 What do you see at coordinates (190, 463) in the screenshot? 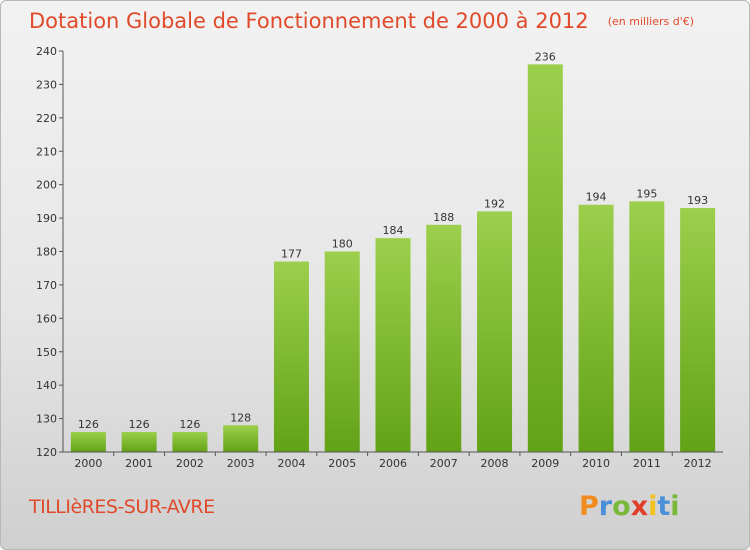
I see `x-tick-label: 2002` at bounding box center [190, 463].